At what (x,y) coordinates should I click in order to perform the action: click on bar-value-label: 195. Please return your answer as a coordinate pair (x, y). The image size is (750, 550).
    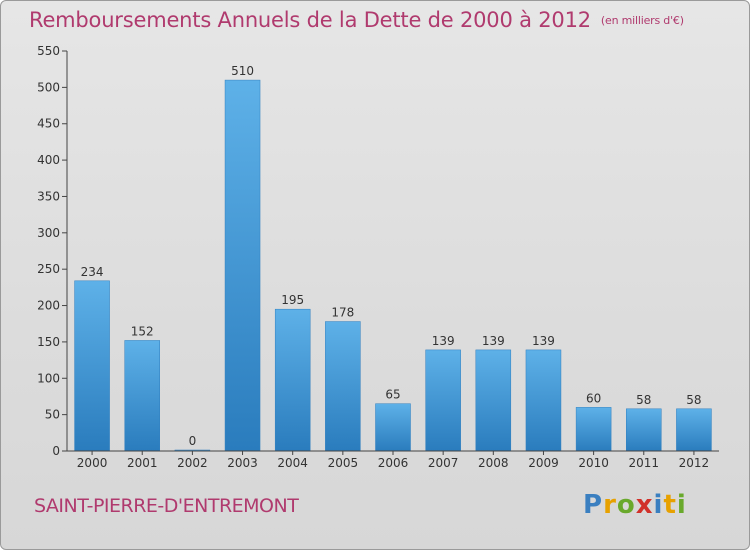
    Looking at the image, I should click on (292, 300).